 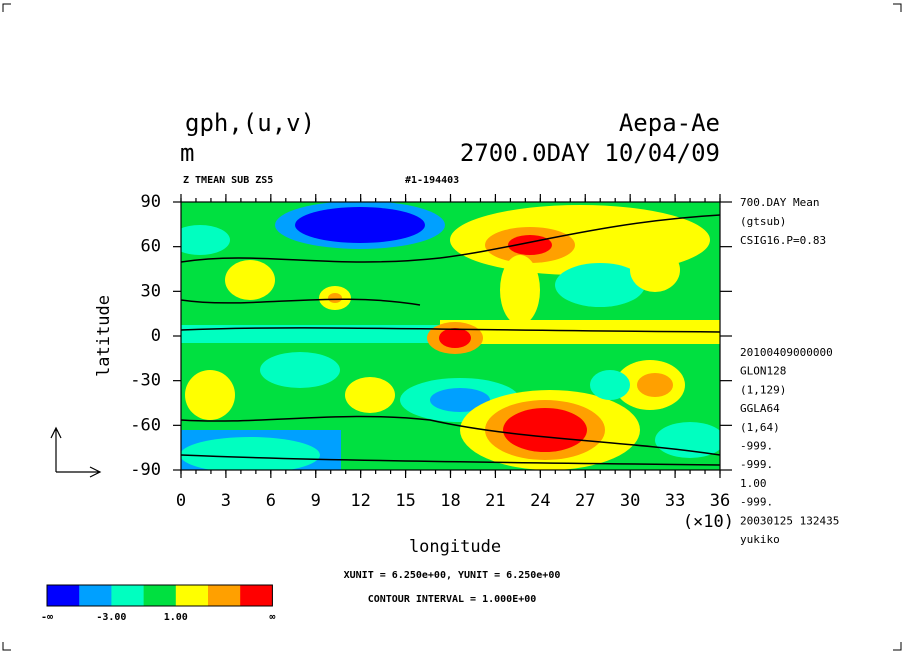 I want to click on x-tick-label: 30, so click(x=630, y=501).